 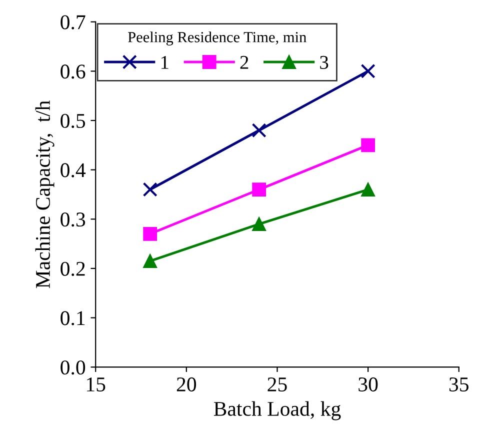 I want to click on x-axis-title: Batch Load, kg, so click(x=277, y=410).